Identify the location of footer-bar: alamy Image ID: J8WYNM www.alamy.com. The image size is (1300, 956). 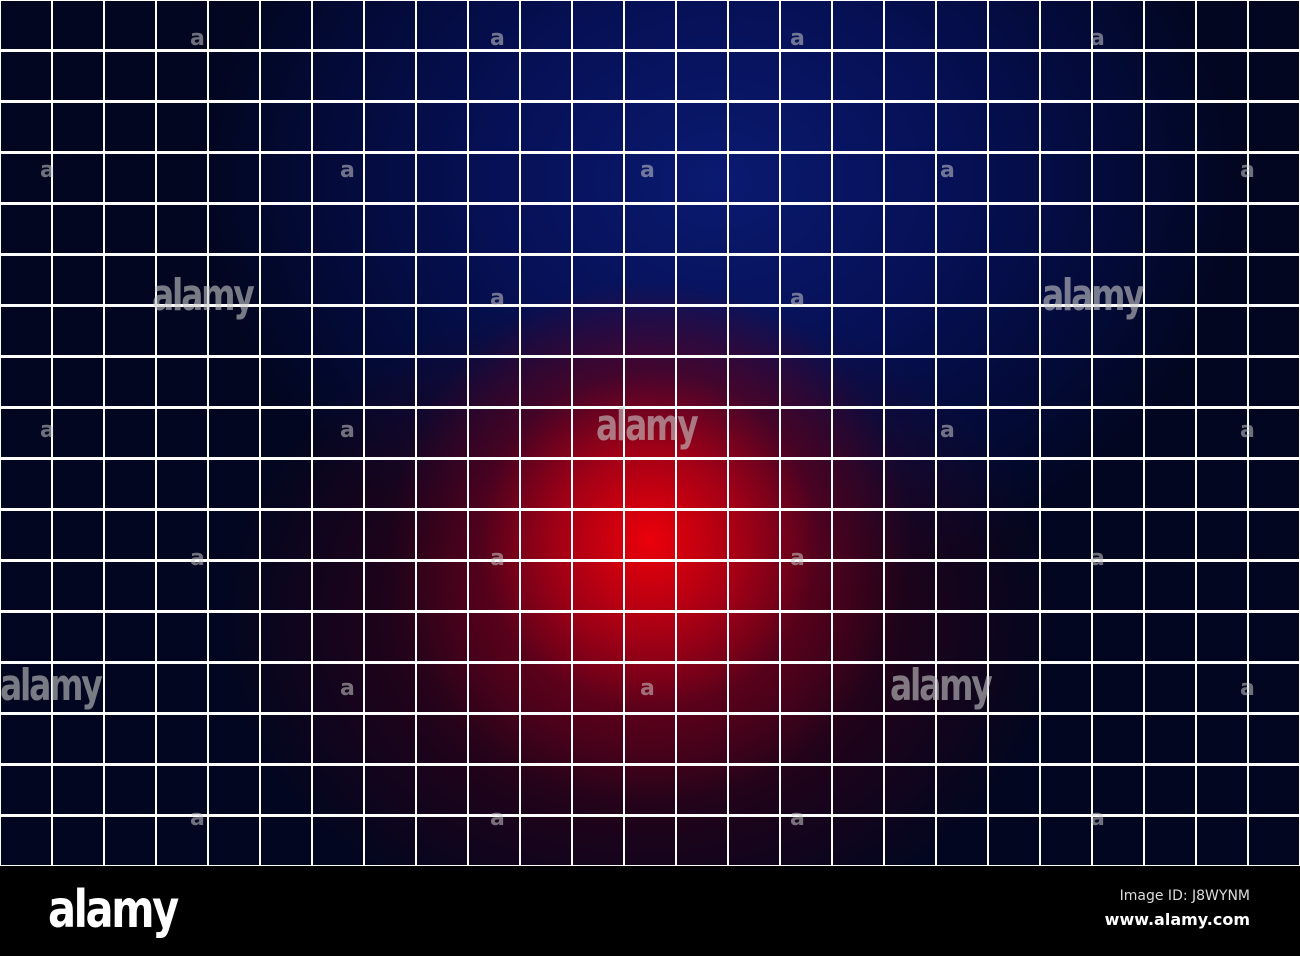
(650, 911).